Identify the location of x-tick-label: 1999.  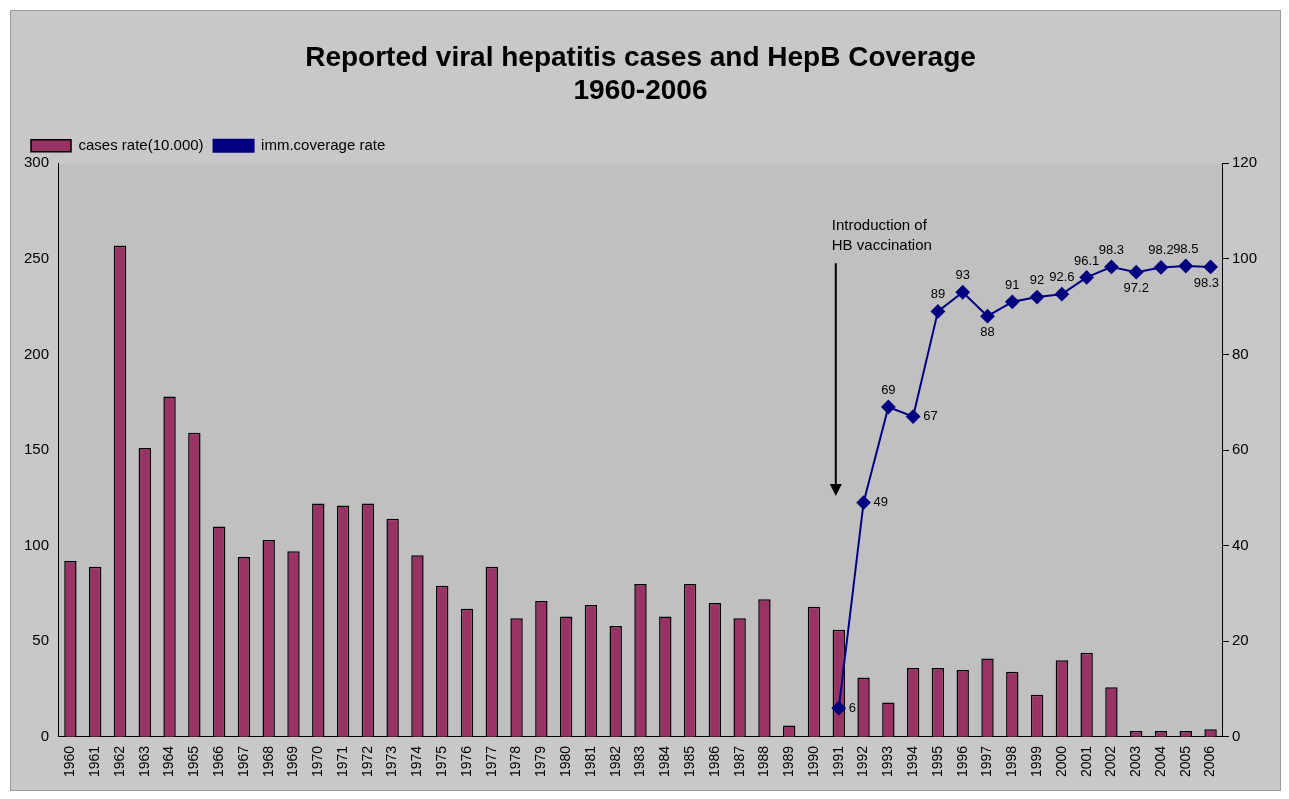
(1035, 761).